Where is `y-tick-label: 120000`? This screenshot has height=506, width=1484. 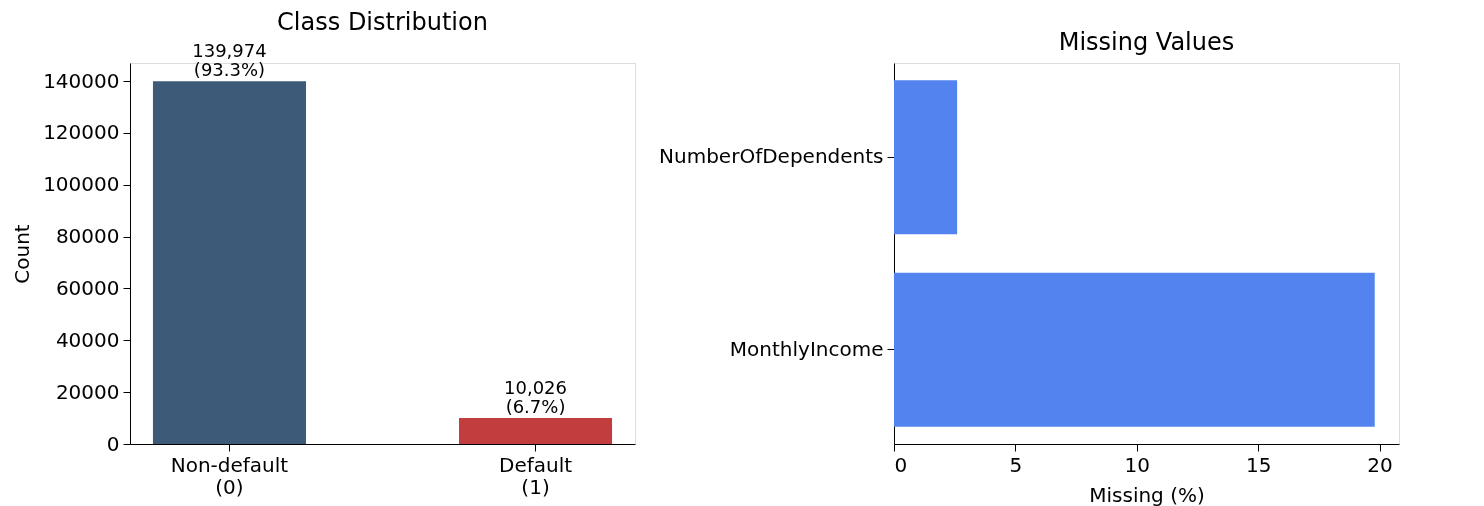 y-tick-label: 120000 is located at coordinates (81, 132).